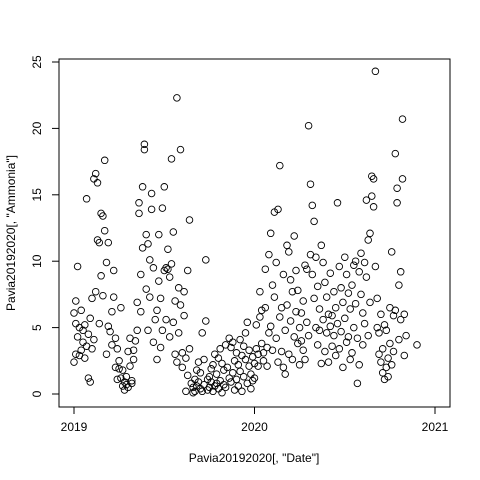 The width and height of the screenshot is (480, 480). I want to click on x-tick-label: 2020, so click(254, 427).